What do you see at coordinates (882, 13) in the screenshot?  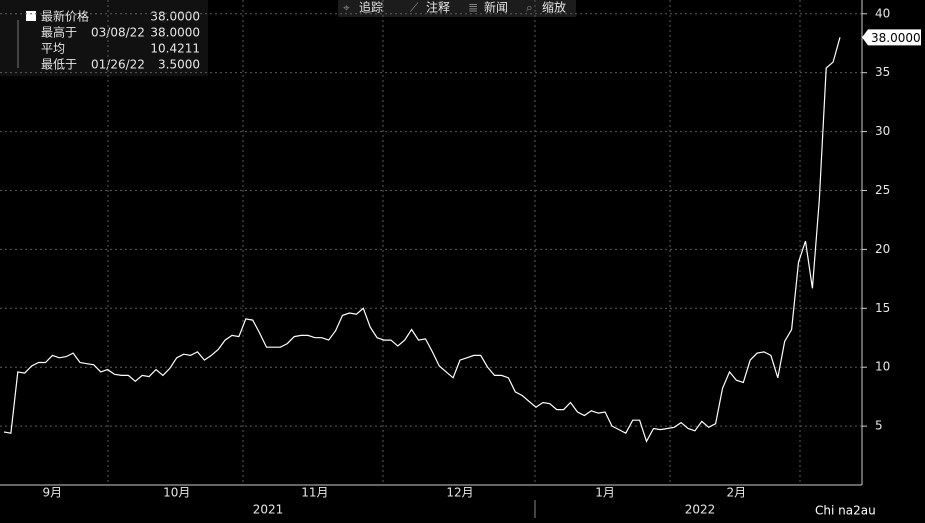 I see `y-tick-label: 40` at bounding box center [882, 13].